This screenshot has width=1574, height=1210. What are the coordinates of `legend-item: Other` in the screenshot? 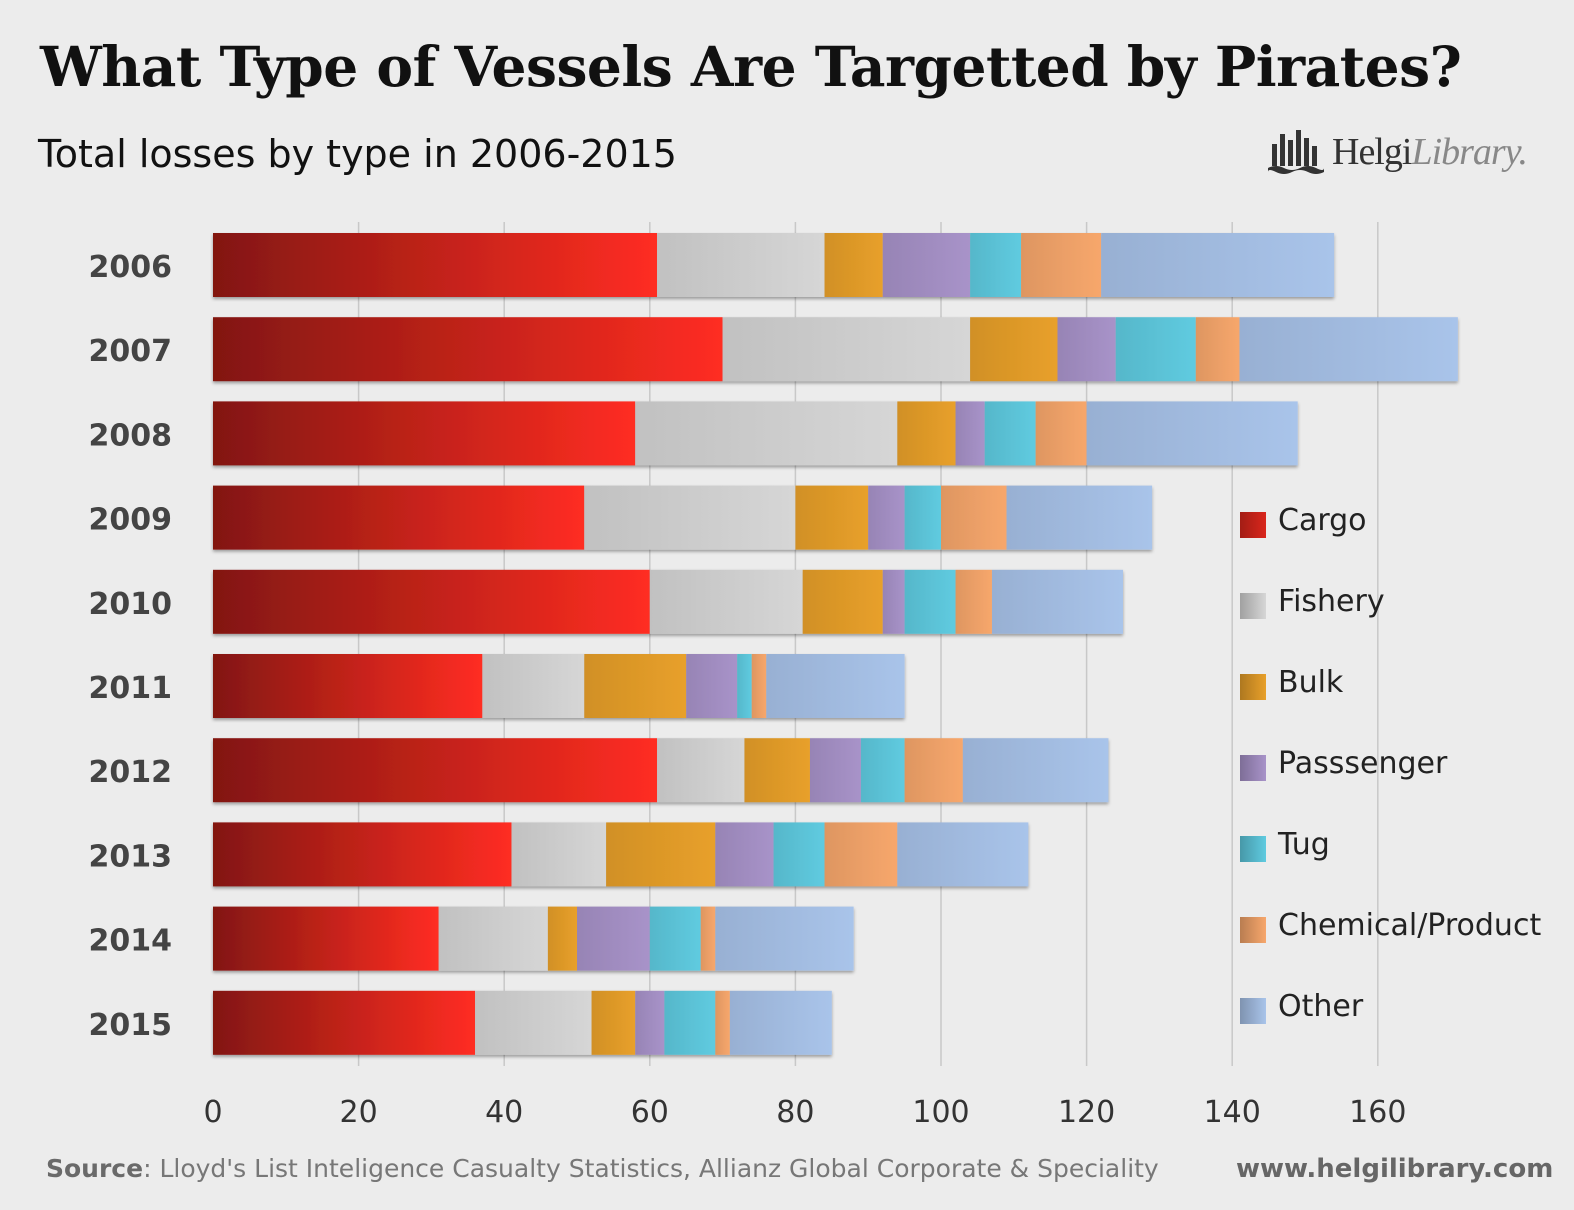 It's located at (1301, 1006).